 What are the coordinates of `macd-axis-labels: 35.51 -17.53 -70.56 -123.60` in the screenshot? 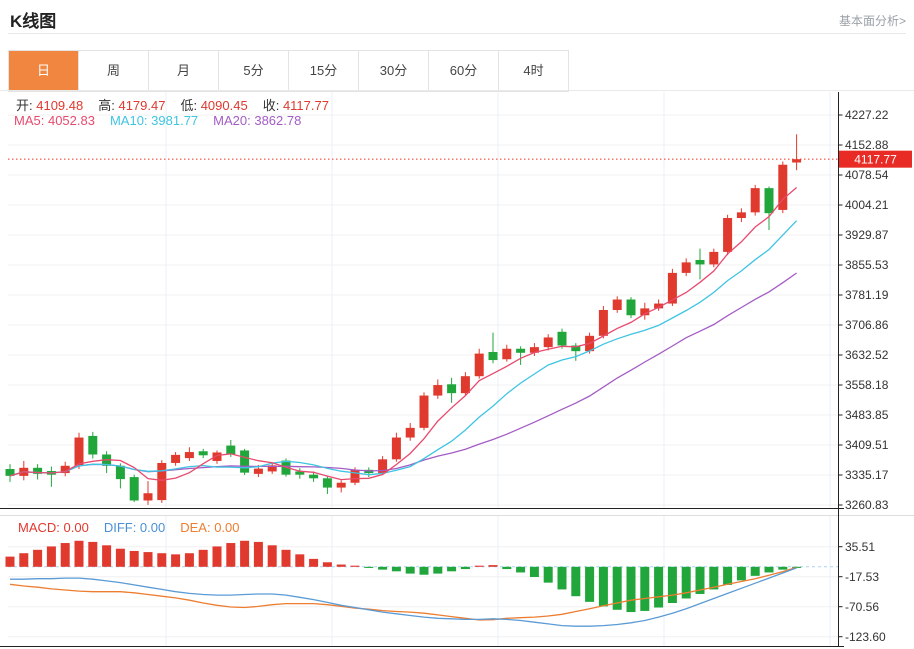 It's located at (862, 592).